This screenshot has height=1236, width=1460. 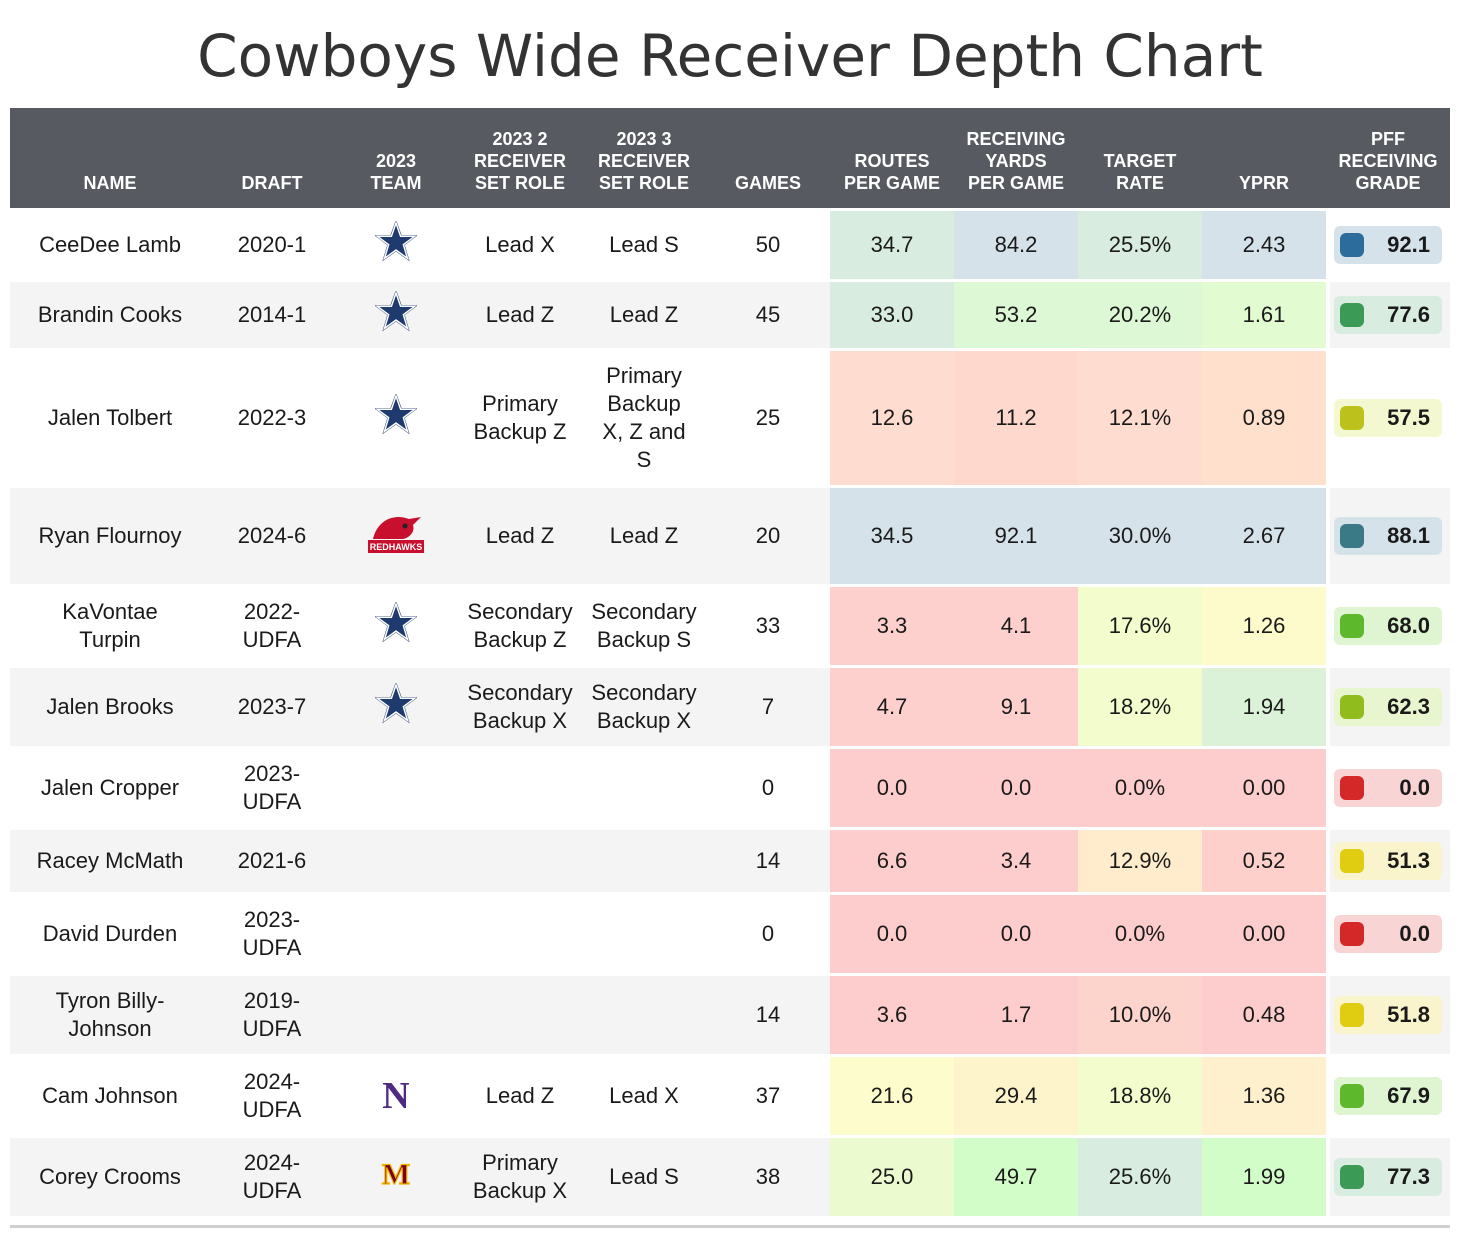 I want to click on cell-target: 0.0%, so click(x=1140, y=934).